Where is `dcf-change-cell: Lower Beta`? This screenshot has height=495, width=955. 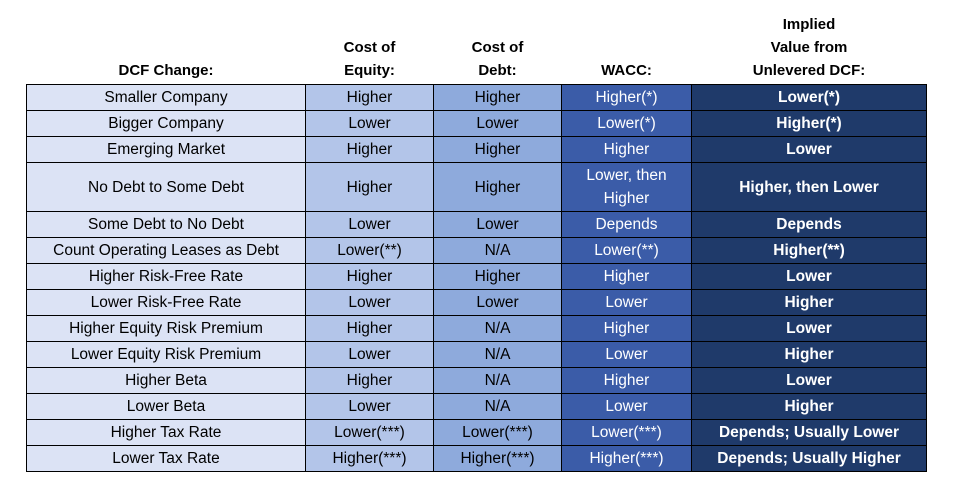
dcf-change-cell: Lower Beta is located at coordinates (166, 406).